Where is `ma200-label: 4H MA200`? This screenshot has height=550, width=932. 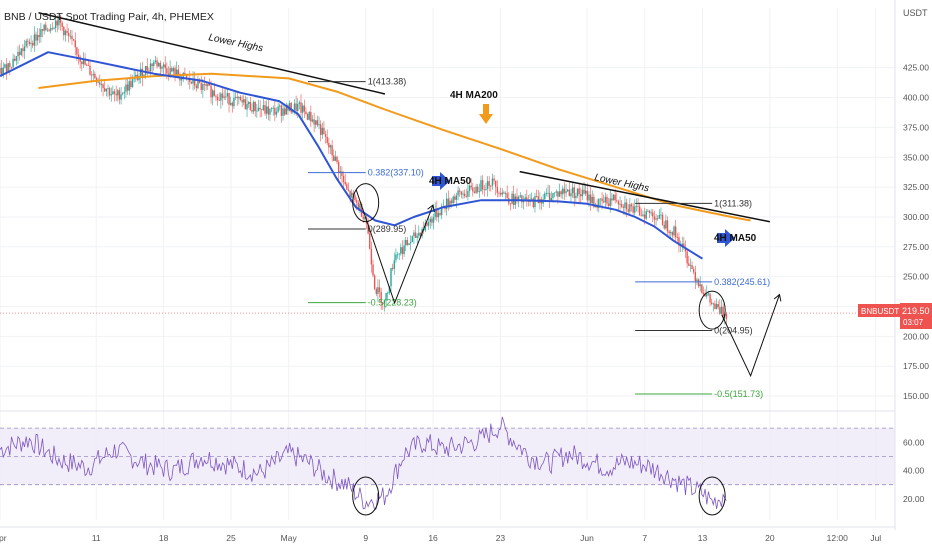 ma200-label: 4H MA200 is located at coordinates (474, 95).